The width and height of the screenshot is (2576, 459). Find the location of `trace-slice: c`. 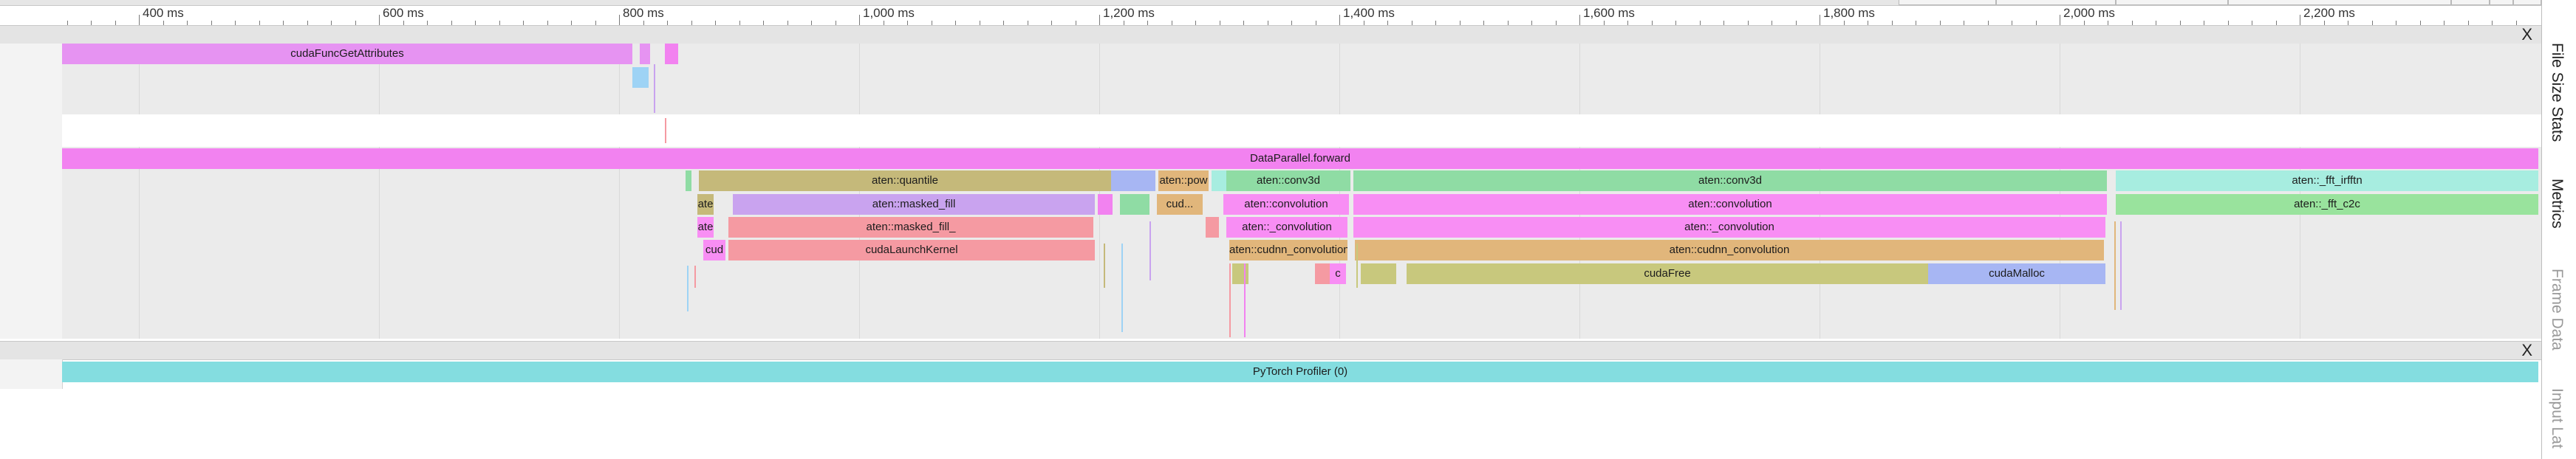

trace-slice: c is located at coordinates (1338, 273).